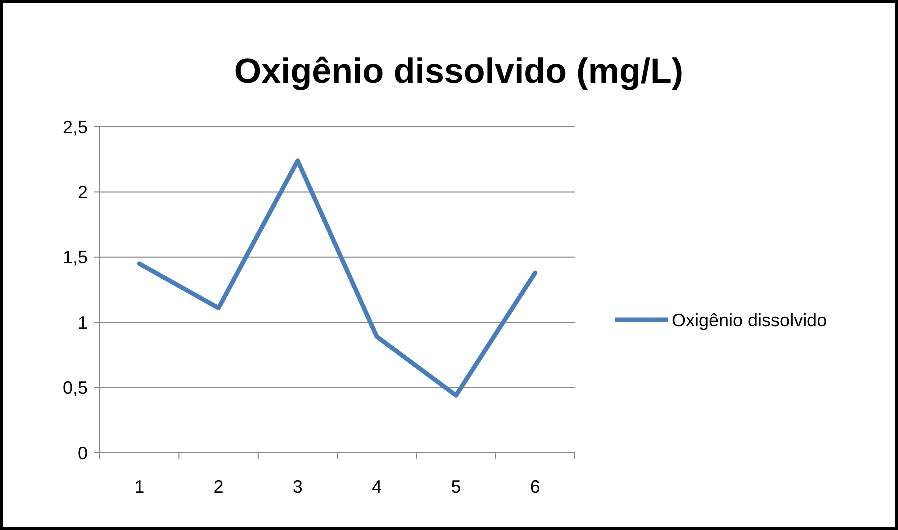  What do you see at coordinates (535, 487) in the screenshot?
I see `x-tick-label: 6` at bounding box center [535, 487].